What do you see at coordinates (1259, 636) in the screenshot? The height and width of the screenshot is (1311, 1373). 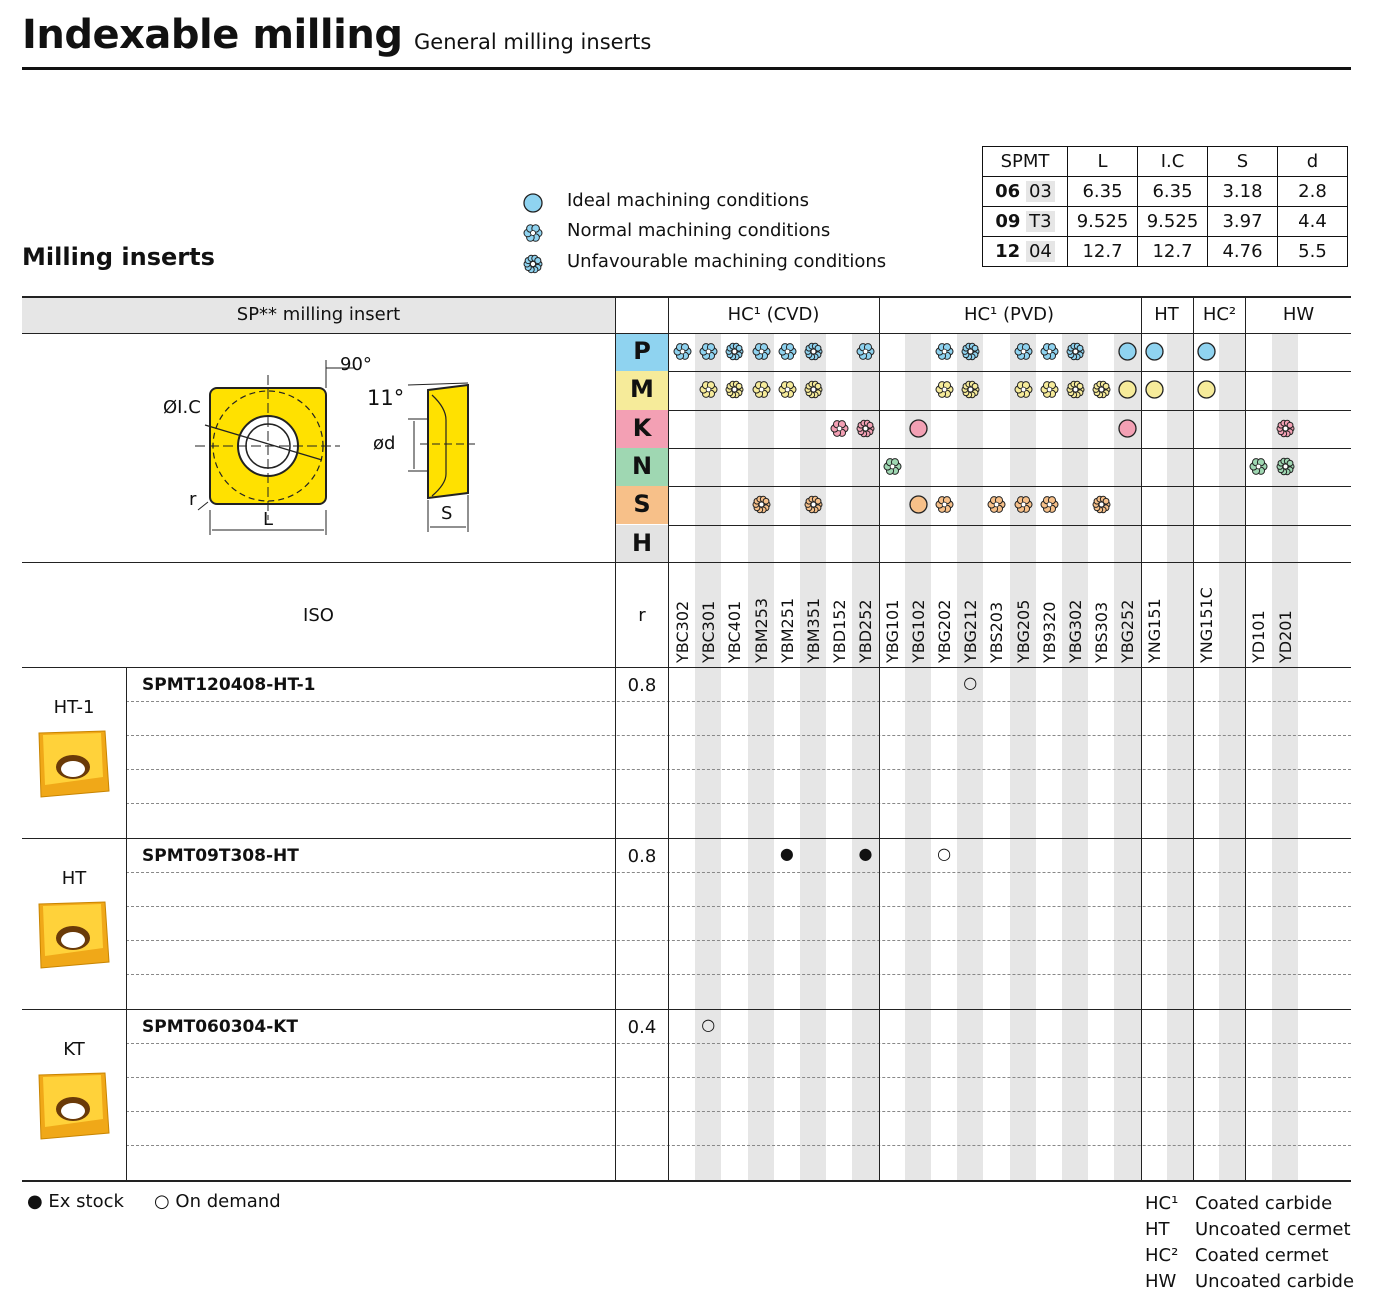 I see `grade-label-yd101: YD101` at bounding box center [1259, 636].